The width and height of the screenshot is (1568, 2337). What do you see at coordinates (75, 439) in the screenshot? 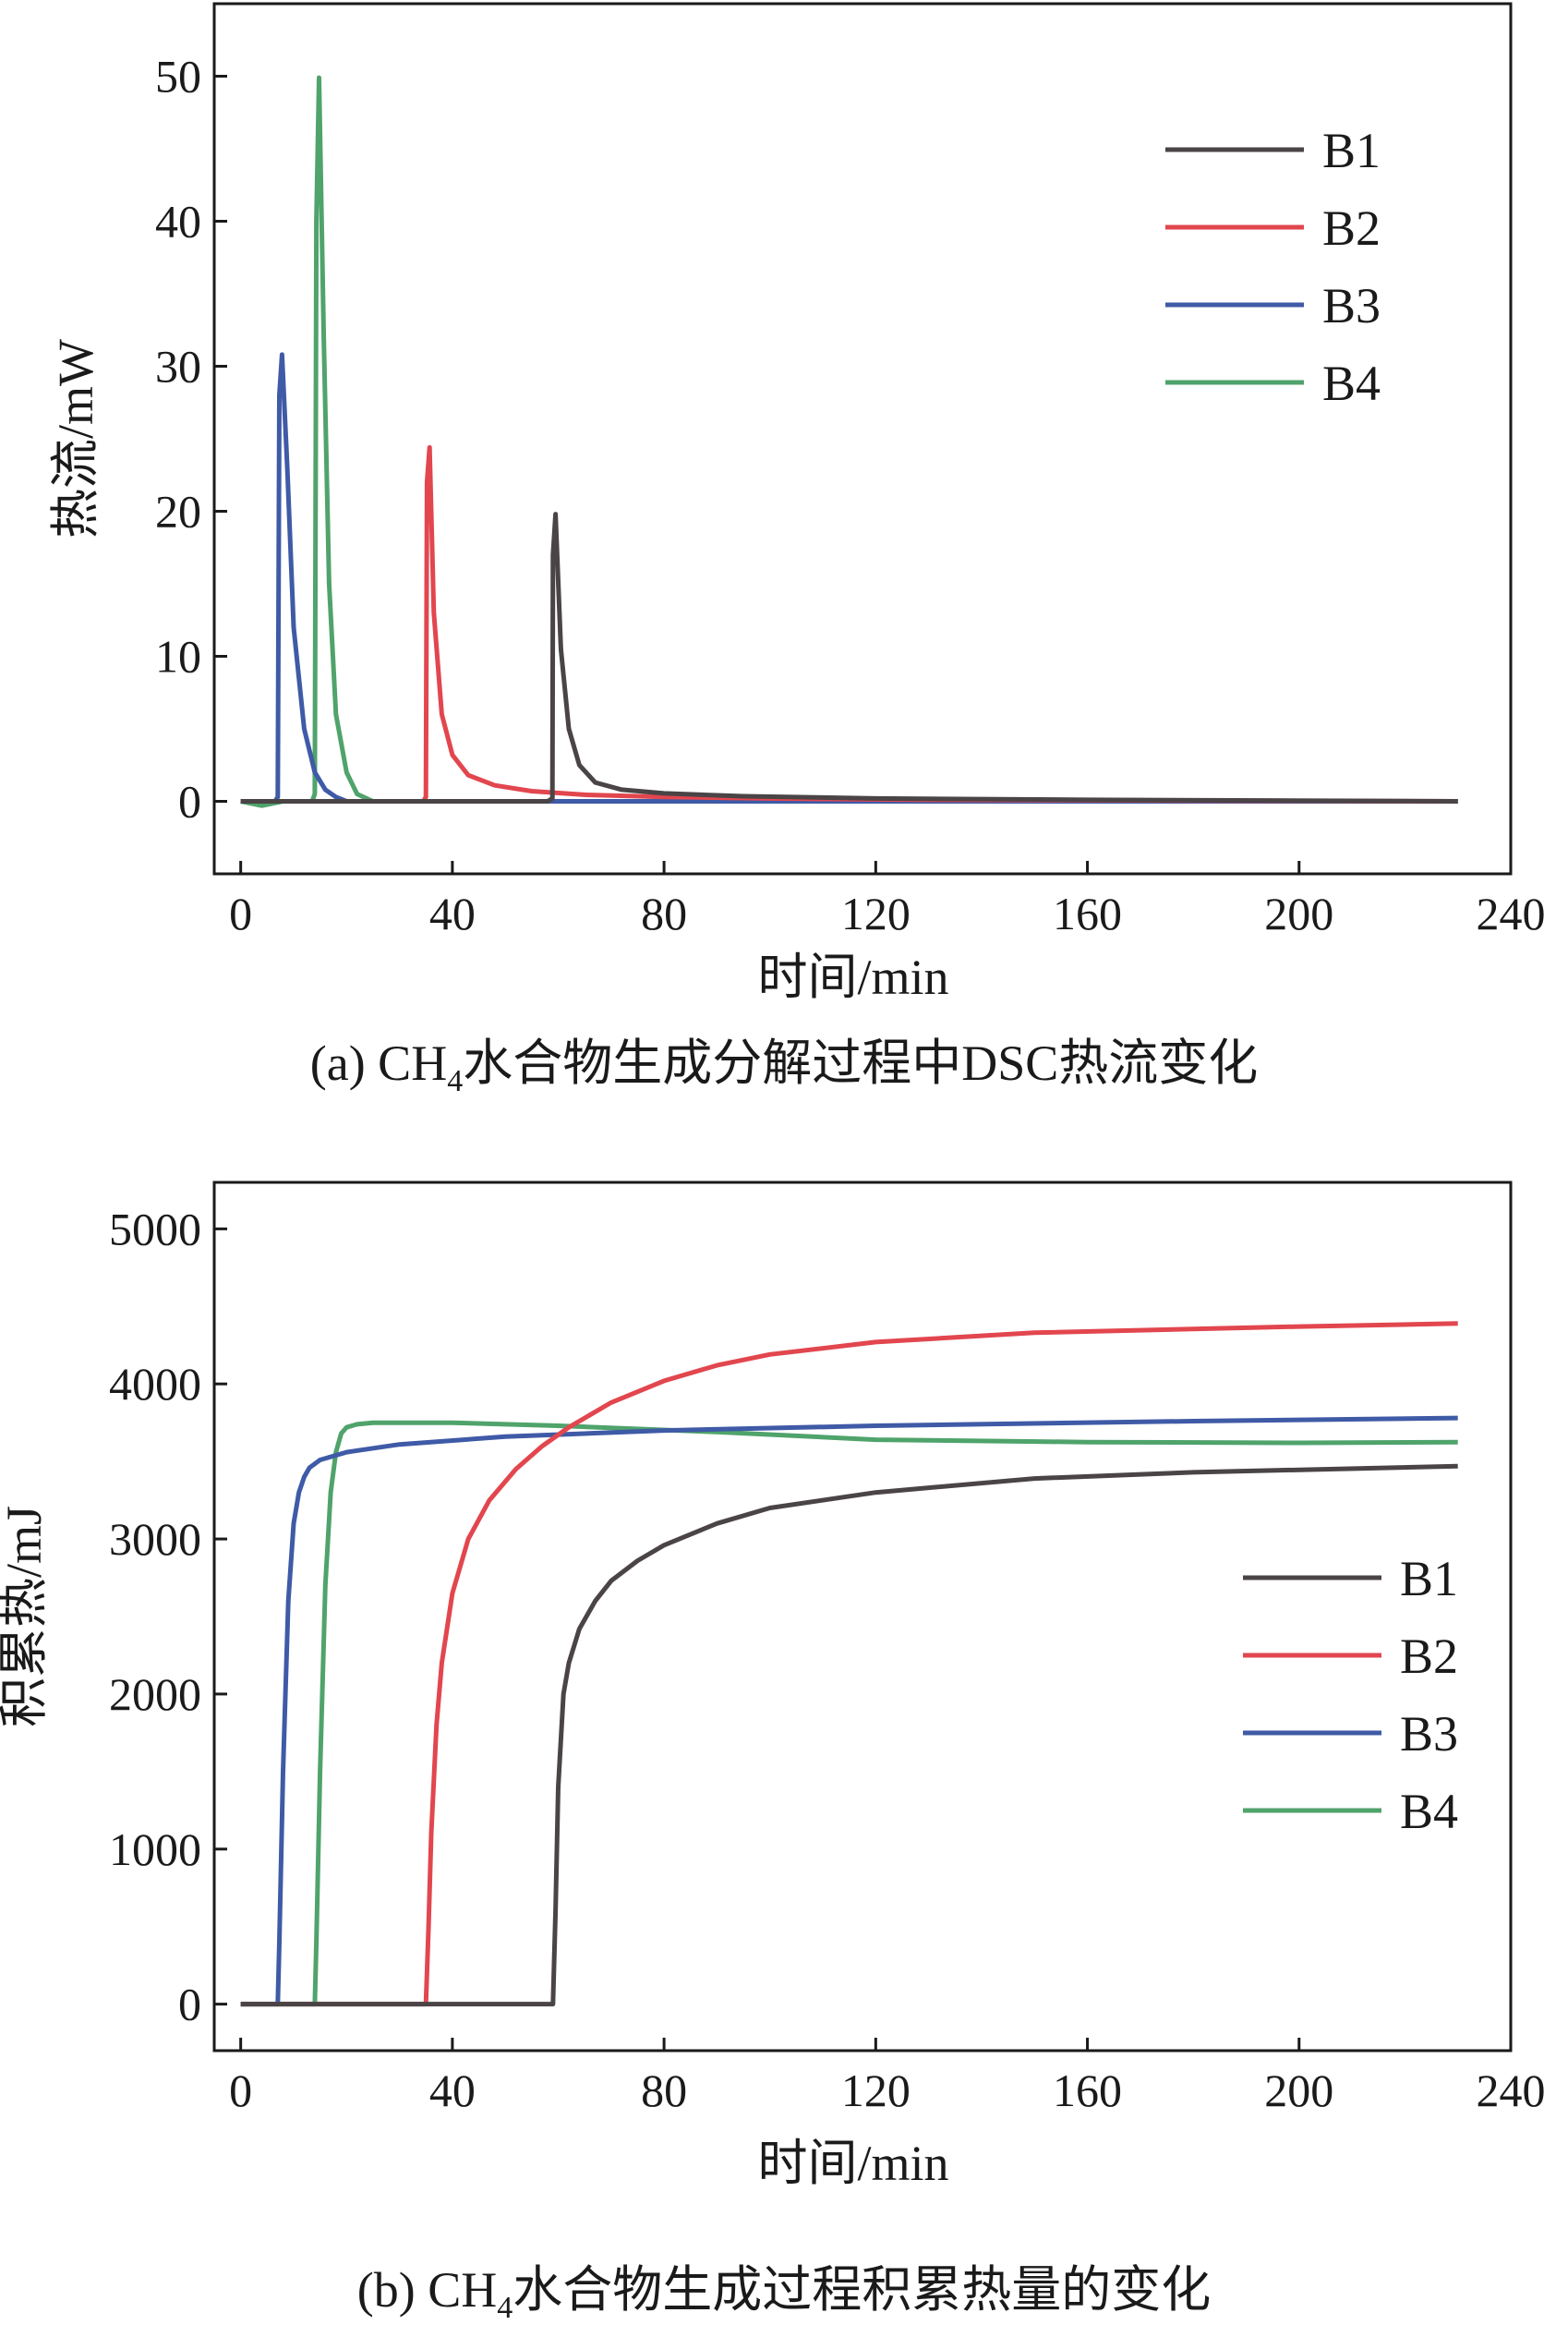
I see `y-axis-label: 热流/mW` at bounding box center [75, 439].